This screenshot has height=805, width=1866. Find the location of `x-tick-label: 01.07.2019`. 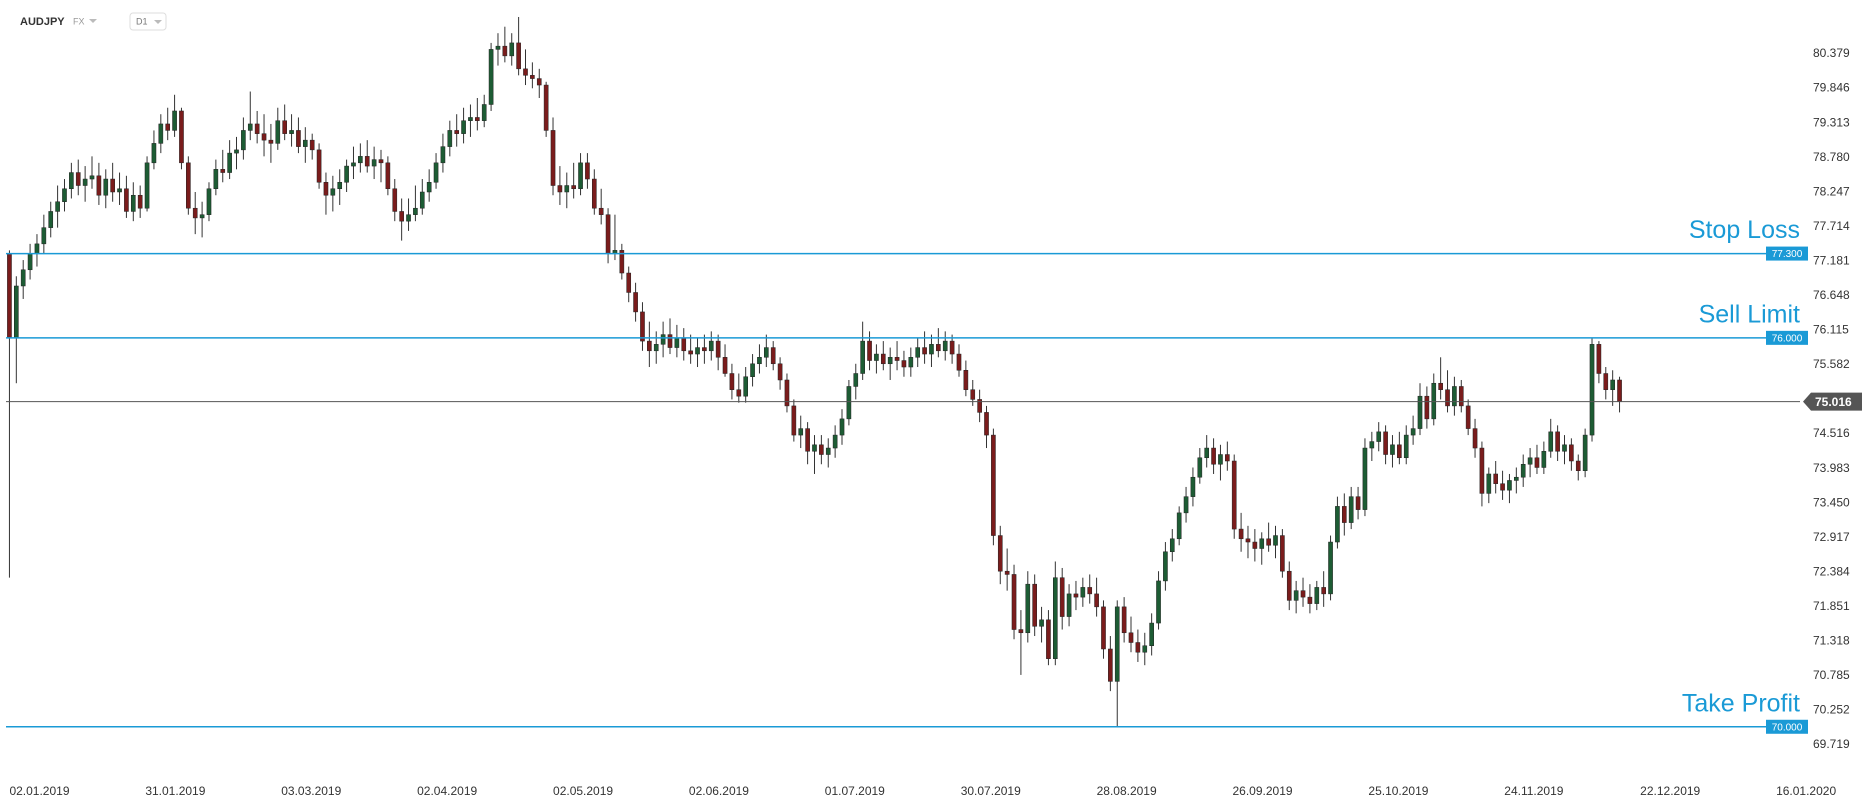

x-tick-label: 01.07.2019 is located at coordinates (855, 791).